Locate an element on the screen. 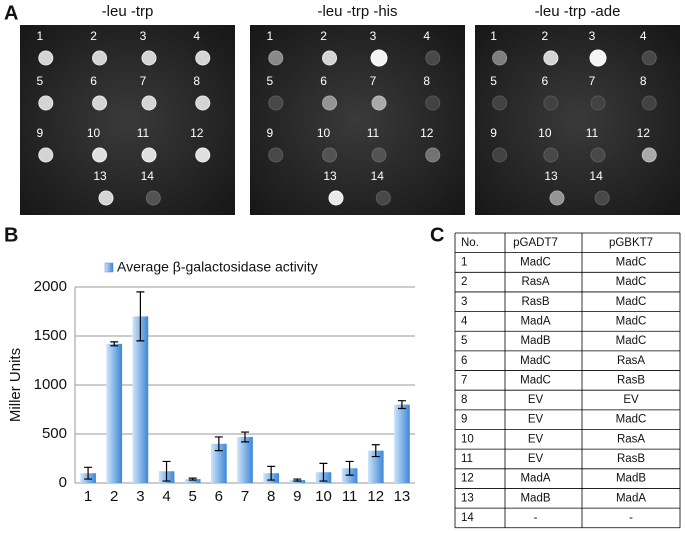 The image size is (685, 533). table-header: pGADT7 is located at coordinates (535, 243).